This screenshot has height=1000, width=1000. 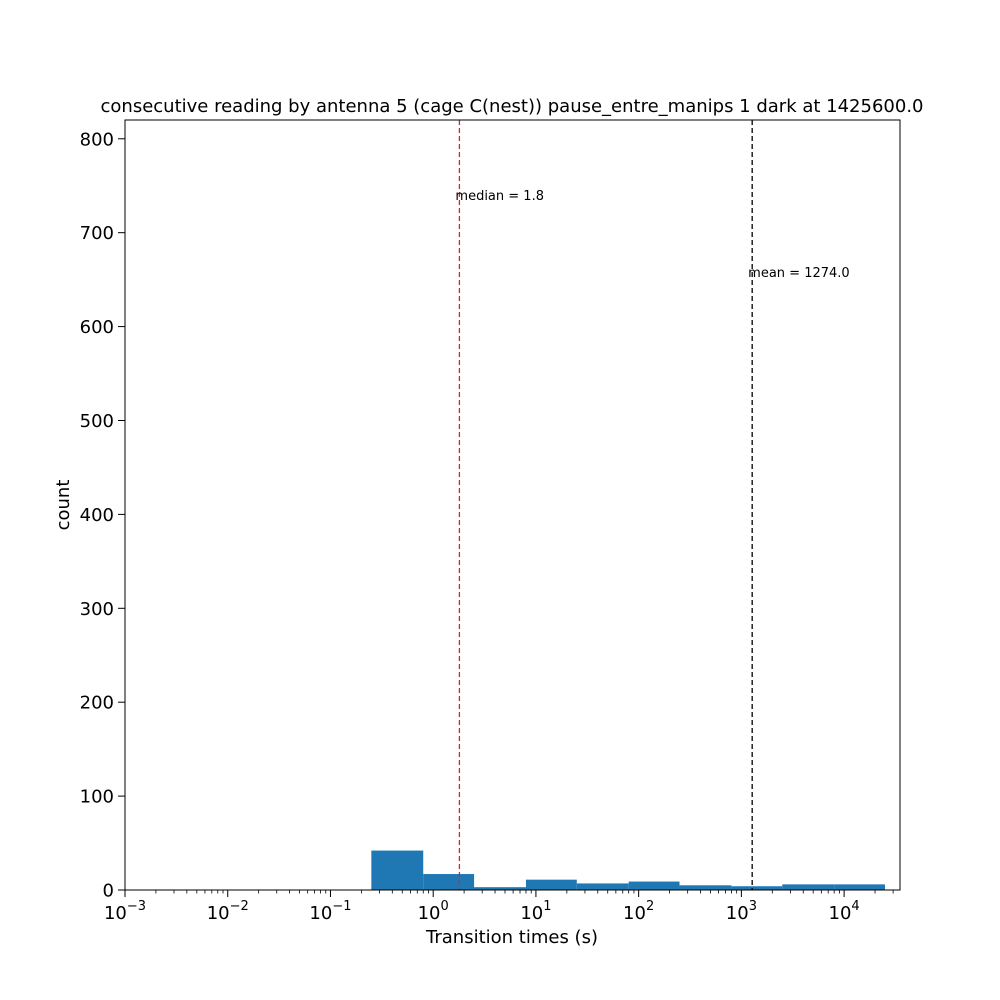 I want to click on y-tick-label-5: 400, so click(x=97, y=515).